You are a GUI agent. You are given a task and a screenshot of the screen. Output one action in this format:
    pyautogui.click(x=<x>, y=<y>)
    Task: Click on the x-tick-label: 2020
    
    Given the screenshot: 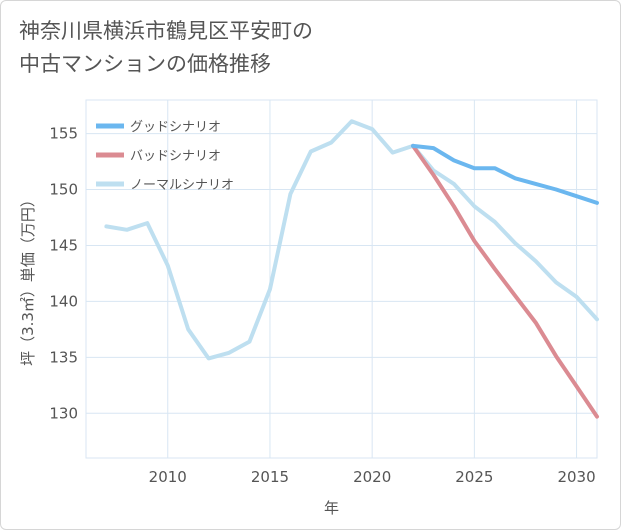 What is the action you would take?
    pyautogui.click(x=372, y=477)
    